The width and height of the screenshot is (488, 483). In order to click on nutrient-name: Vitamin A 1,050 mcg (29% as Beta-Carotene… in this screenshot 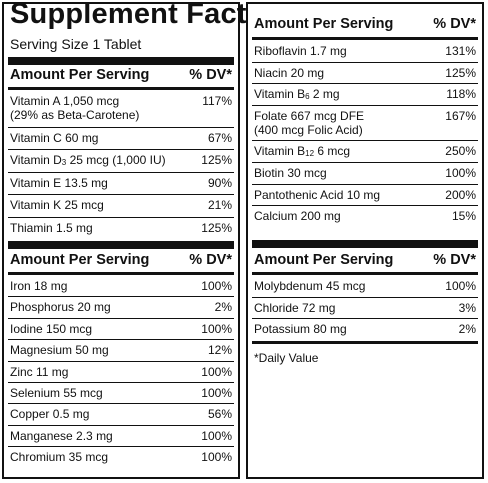, I will do `click(75, 108)`.